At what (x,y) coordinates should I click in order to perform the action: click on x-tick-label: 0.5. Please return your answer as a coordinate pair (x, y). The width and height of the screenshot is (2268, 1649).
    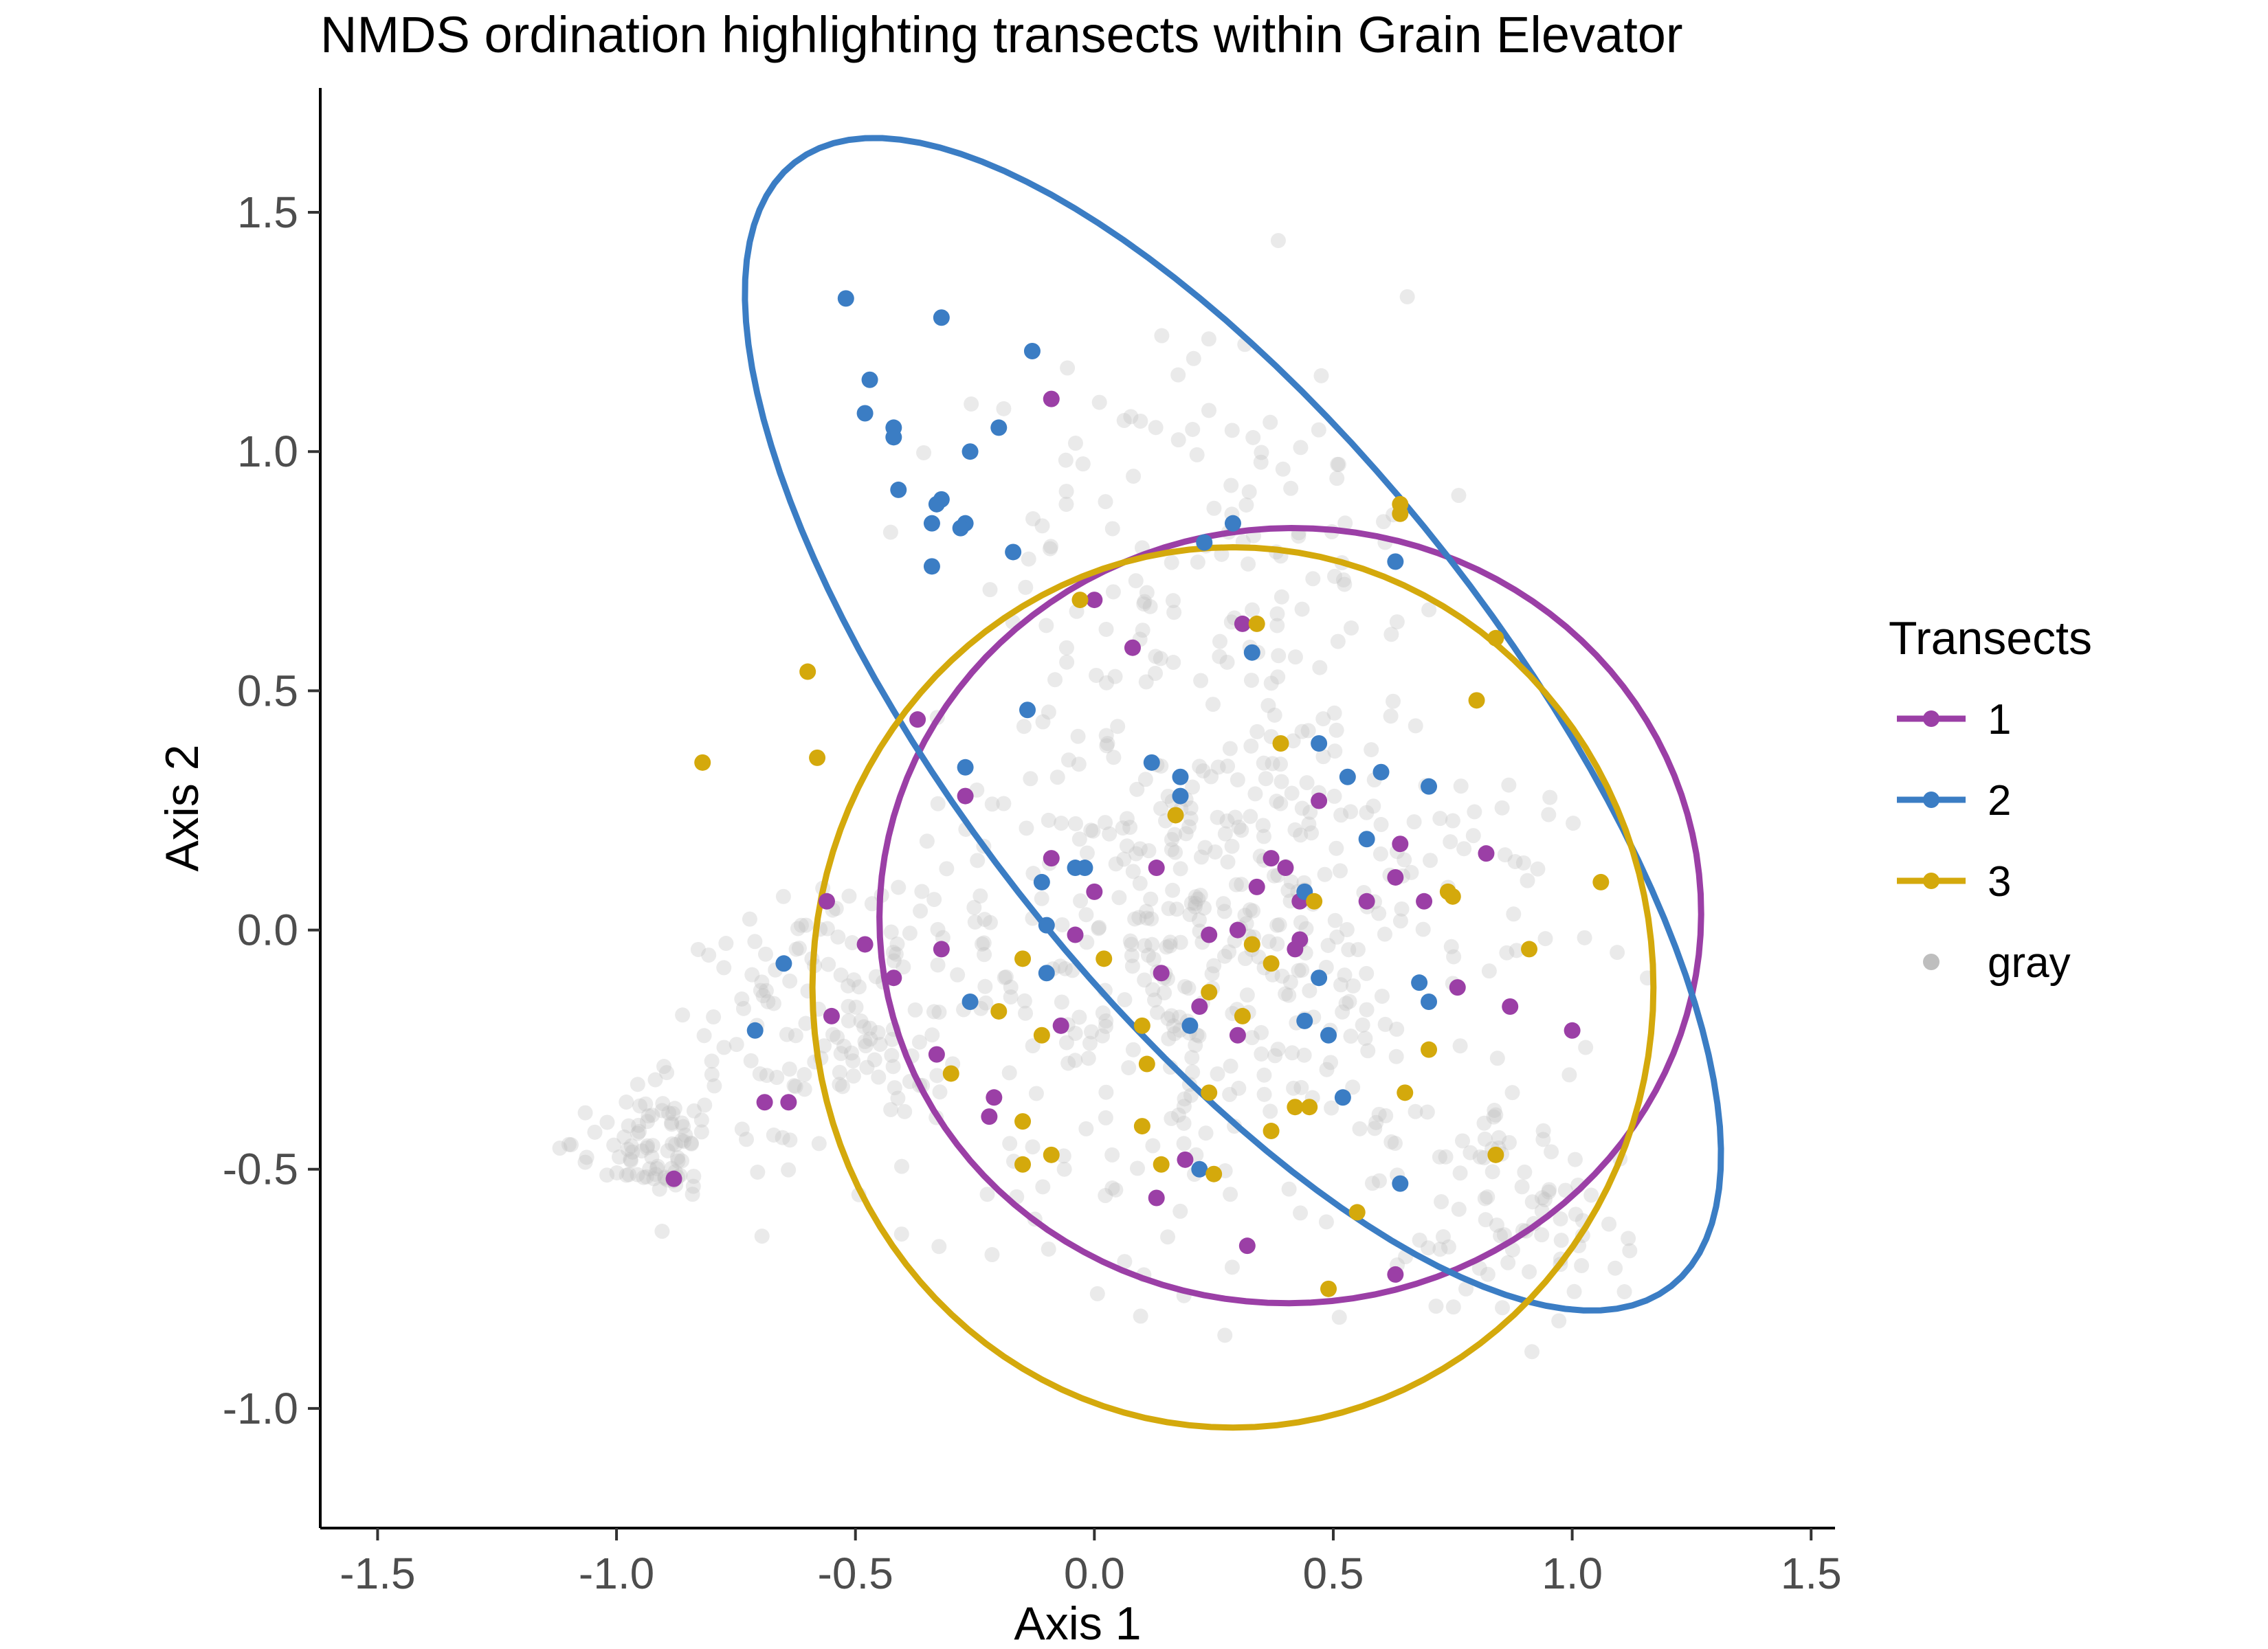
    Looking at the image, I should click on (1333, 1574).